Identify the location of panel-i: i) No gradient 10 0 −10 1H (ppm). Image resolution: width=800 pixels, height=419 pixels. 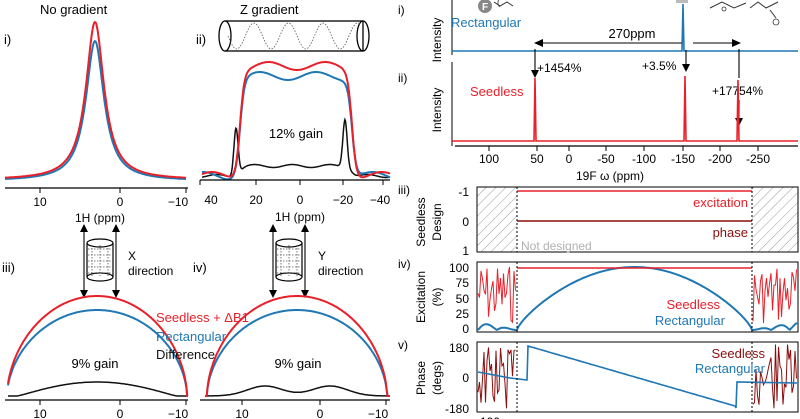
(96, 113).